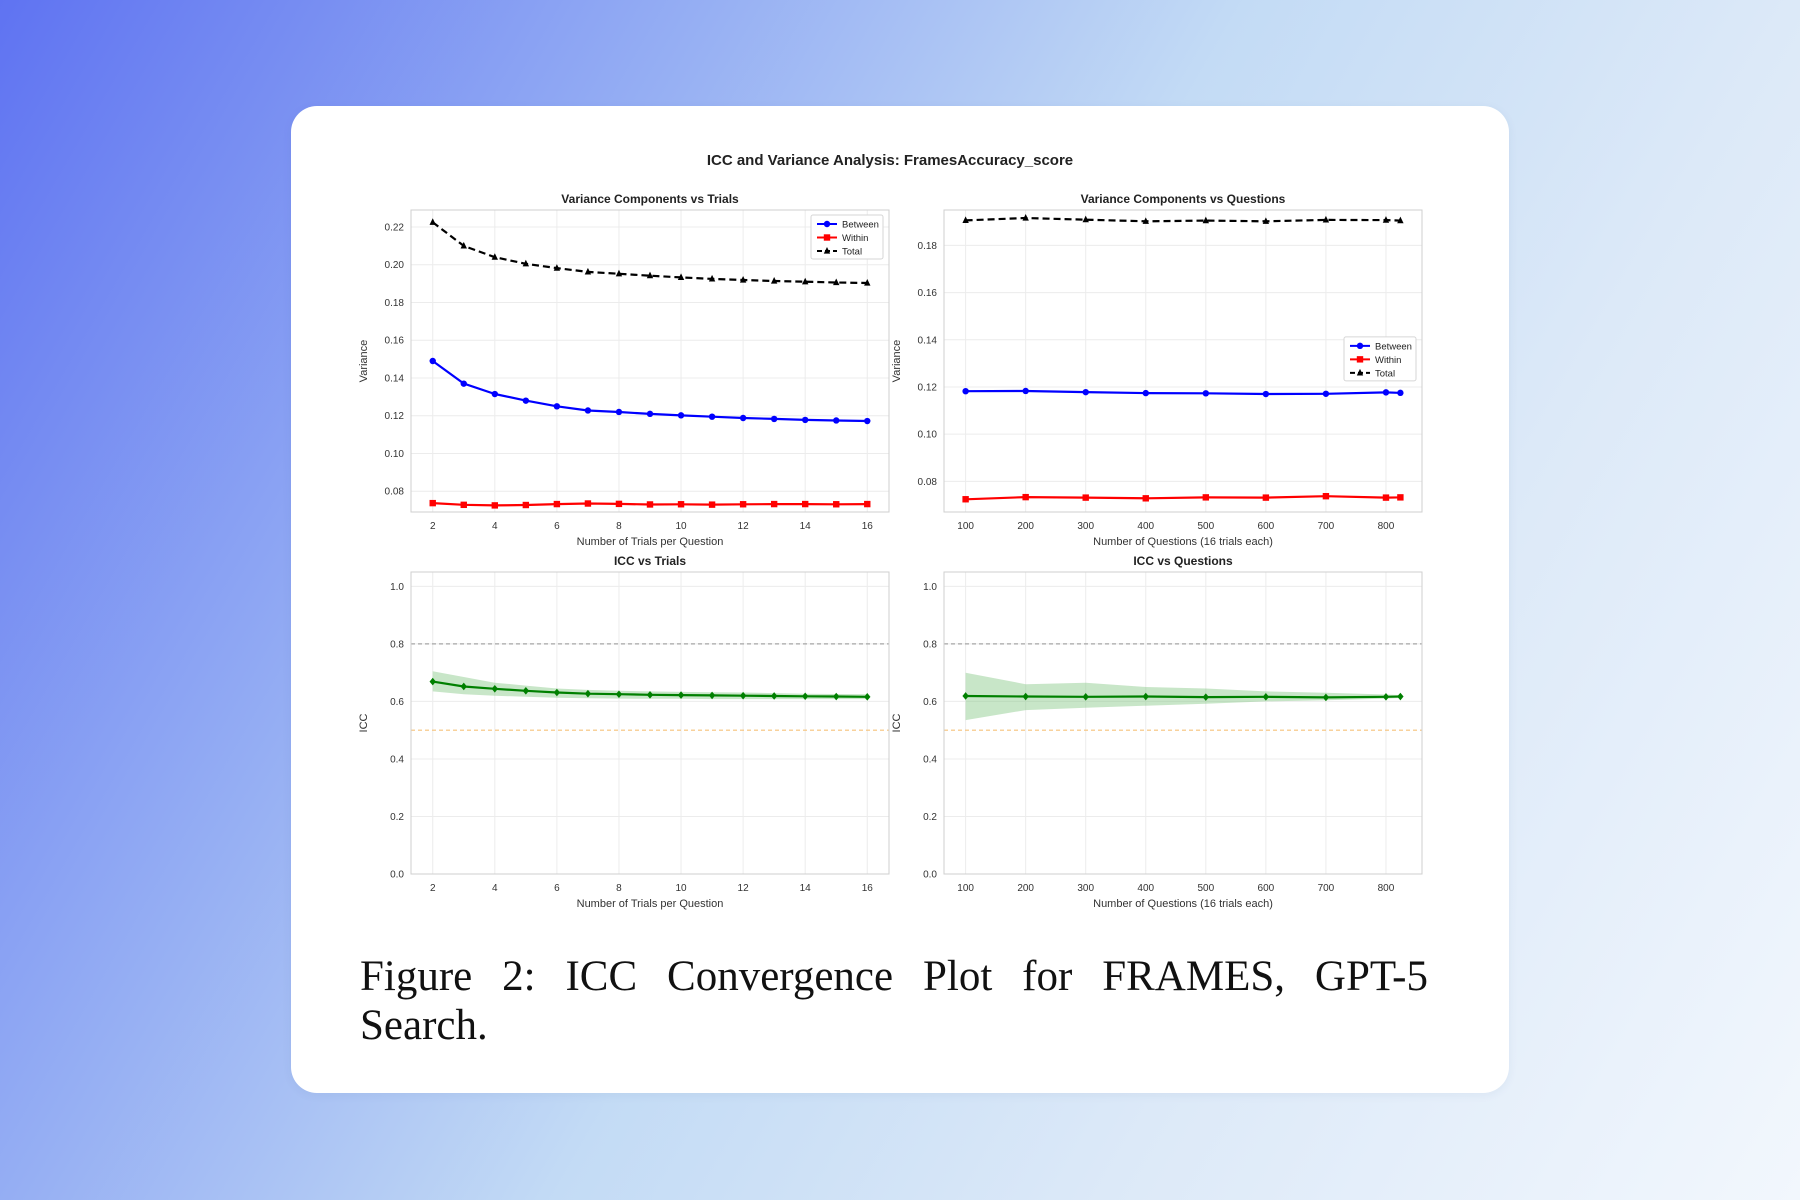 The width and height of the screenshot is (1800, 1200). What do you see at coordinates (495, 888) in the screenshot?
I see `x-tick-label: 4` at bounding box center [495, 888].